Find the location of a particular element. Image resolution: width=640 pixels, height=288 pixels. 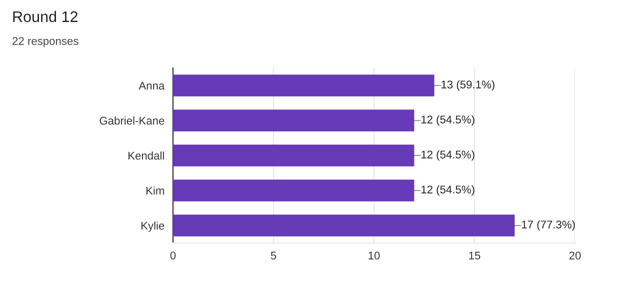

x-tick-label: 20 is located at coordinates (575, 256).